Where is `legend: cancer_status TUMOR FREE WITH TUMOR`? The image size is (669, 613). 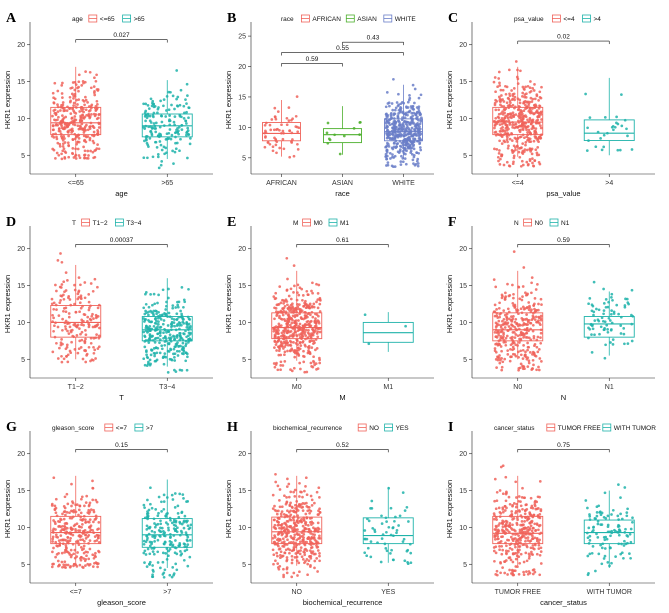 legend: cancer_status TUMOR FREE WITH TUMOR is located at coordinates (575, 427).